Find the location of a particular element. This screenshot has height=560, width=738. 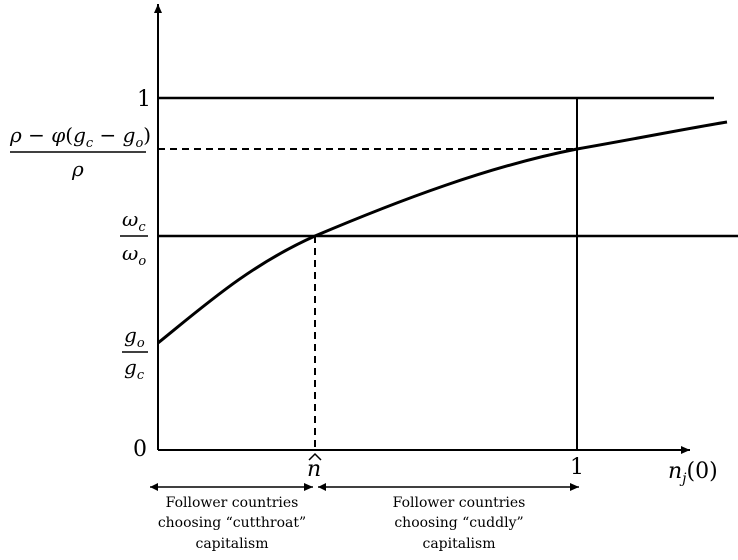

svg-text: choosing “cuddly” is located at coordinates (458, 523).